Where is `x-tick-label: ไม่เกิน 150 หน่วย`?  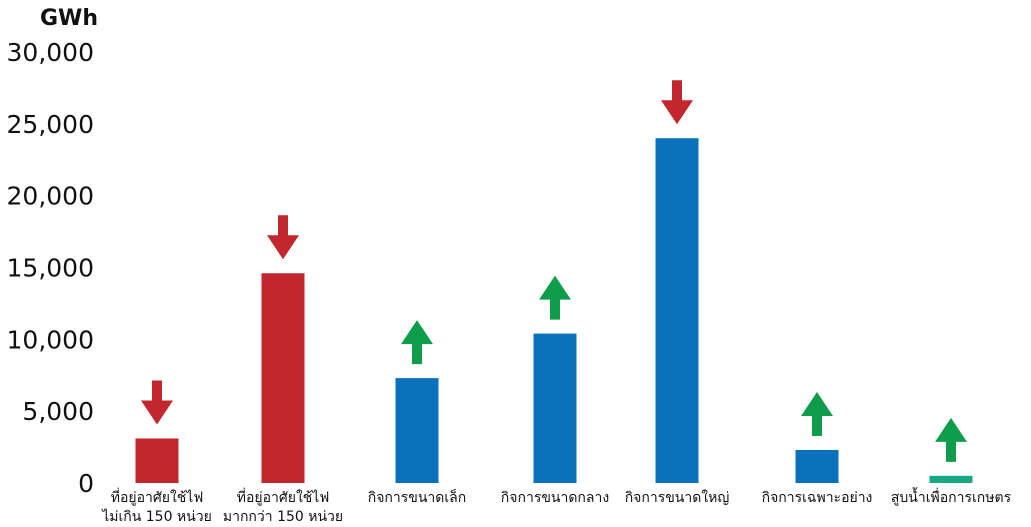
x-tick-label: ไม่เกิน 150 หน่วย is located at coordinates (156, 516).